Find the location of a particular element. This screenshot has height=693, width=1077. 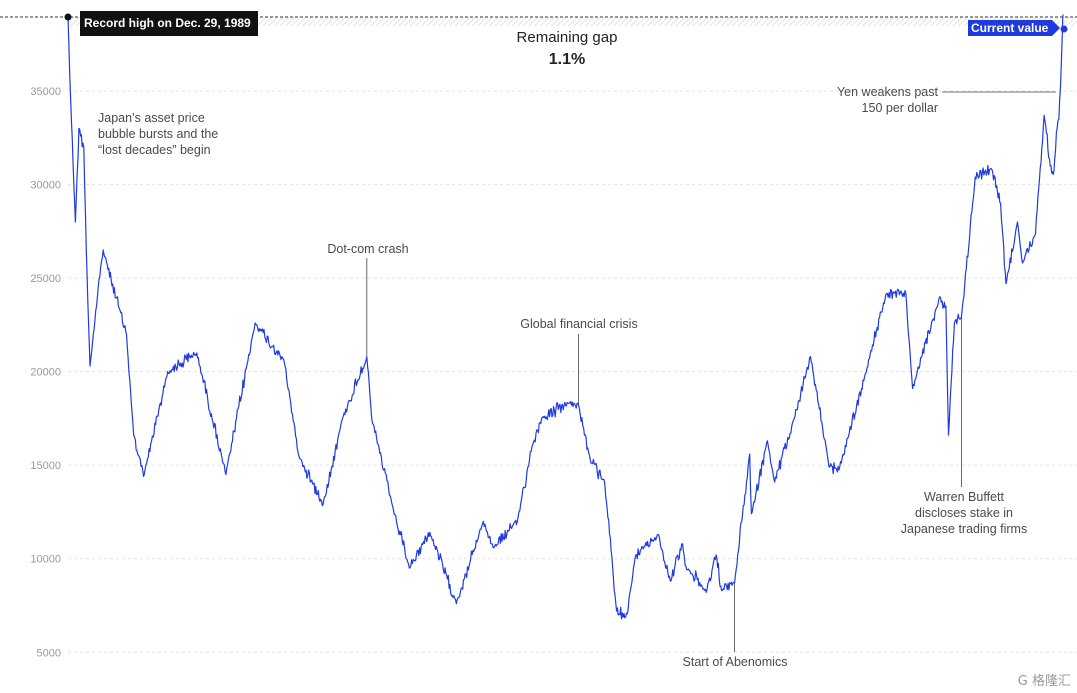

y-tick-label: 35000 is located at coordinates (45, 92).